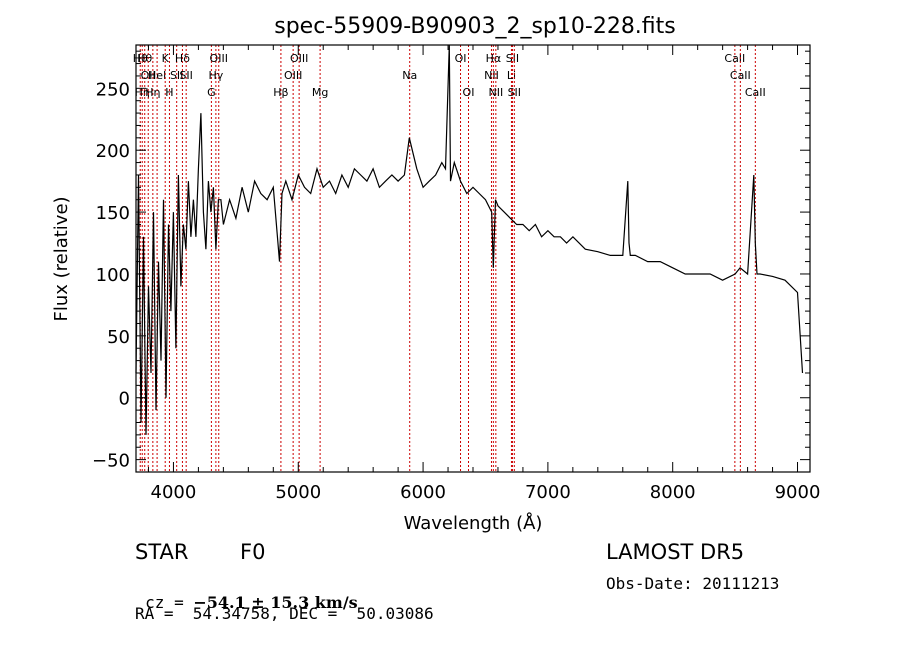 The width and height of the screenshot is (900, 649). I want to click on y-tick-label: 150, so click(113, 213).